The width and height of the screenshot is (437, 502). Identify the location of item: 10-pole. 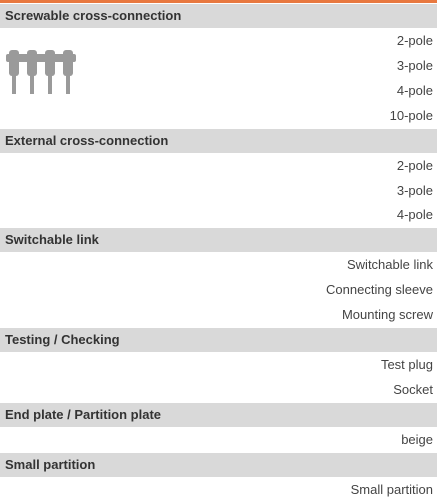
(411, 115).